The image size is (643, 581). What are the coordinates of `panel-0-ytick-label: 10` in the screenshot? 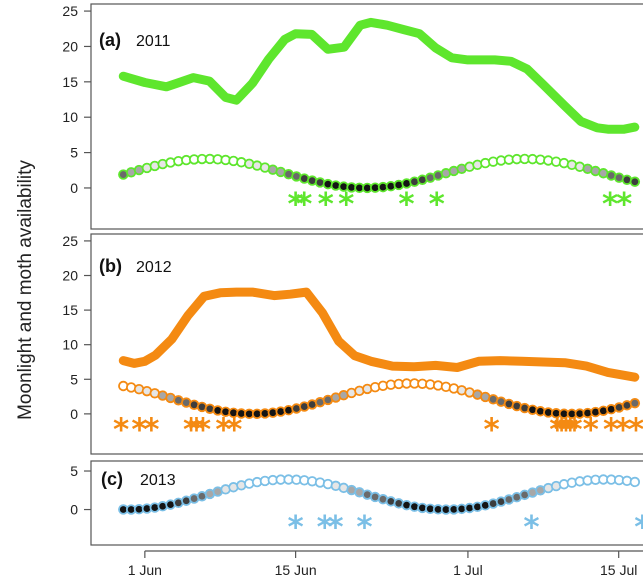 It's located at (70, 117).